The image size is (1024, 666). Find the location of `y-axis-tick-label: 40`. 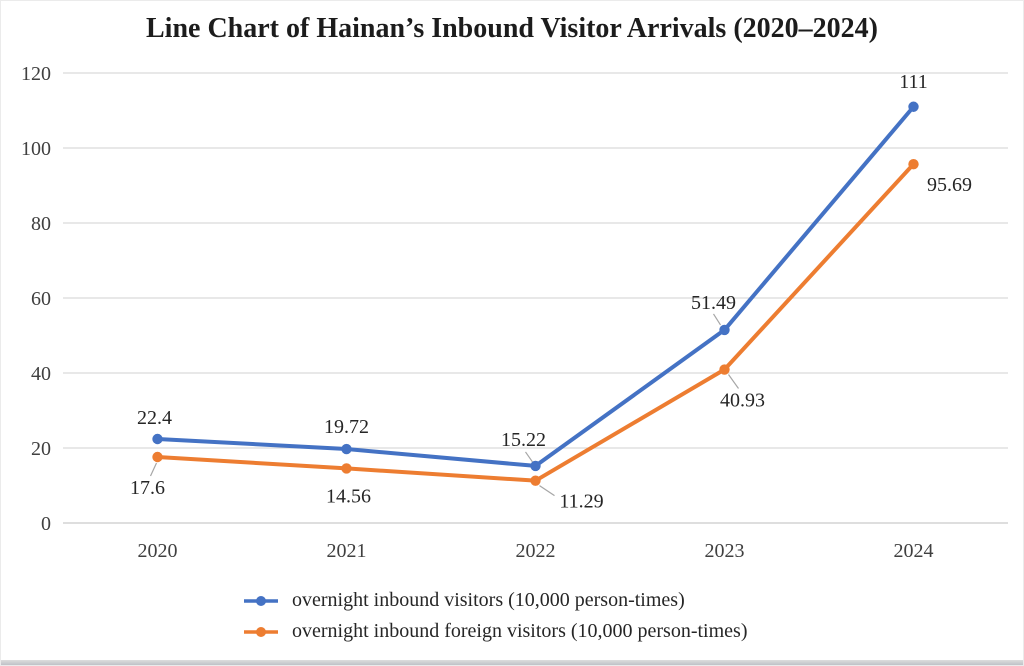

y-axis-tick-label: 40 is located at coordinates (41, 374).